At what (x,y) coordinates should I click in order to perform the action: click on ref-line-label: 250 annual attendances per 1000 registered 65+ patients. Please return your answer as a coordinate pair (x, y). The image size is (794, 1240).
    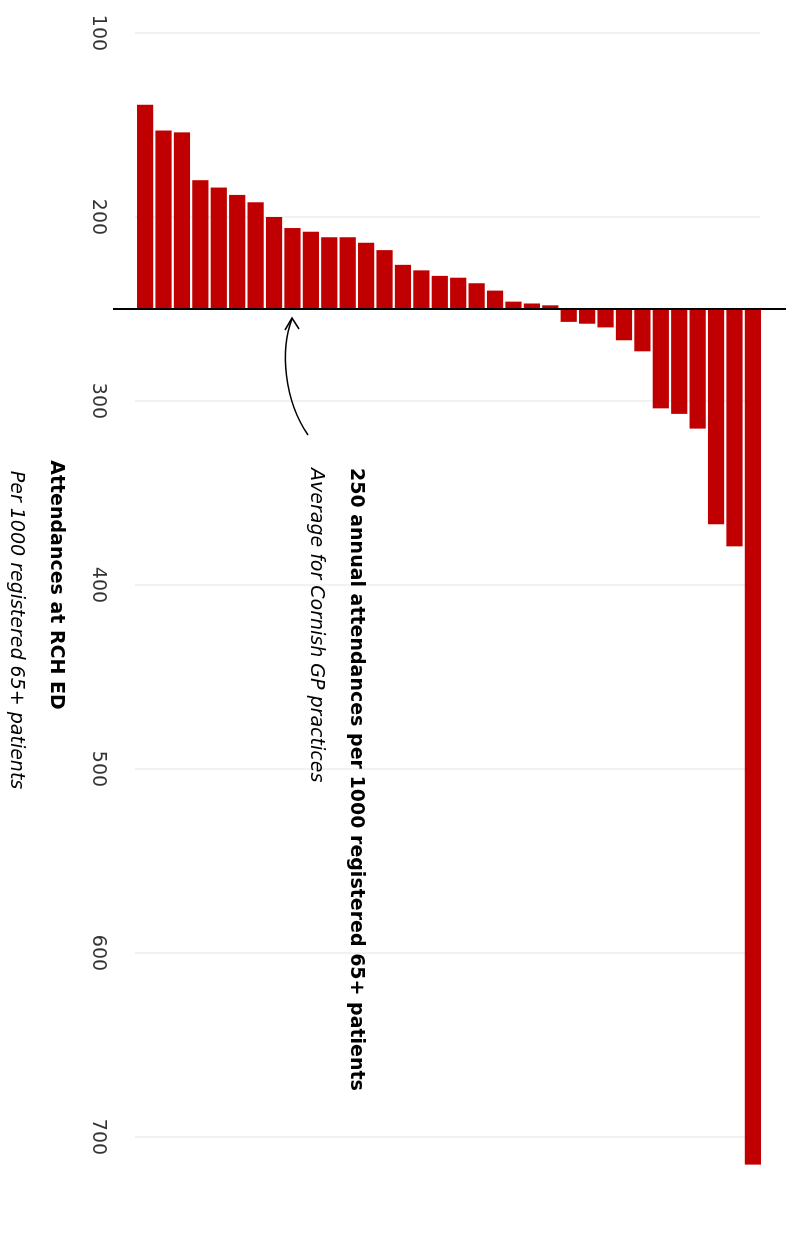
    Looking at the image, I should click on (358, 779).